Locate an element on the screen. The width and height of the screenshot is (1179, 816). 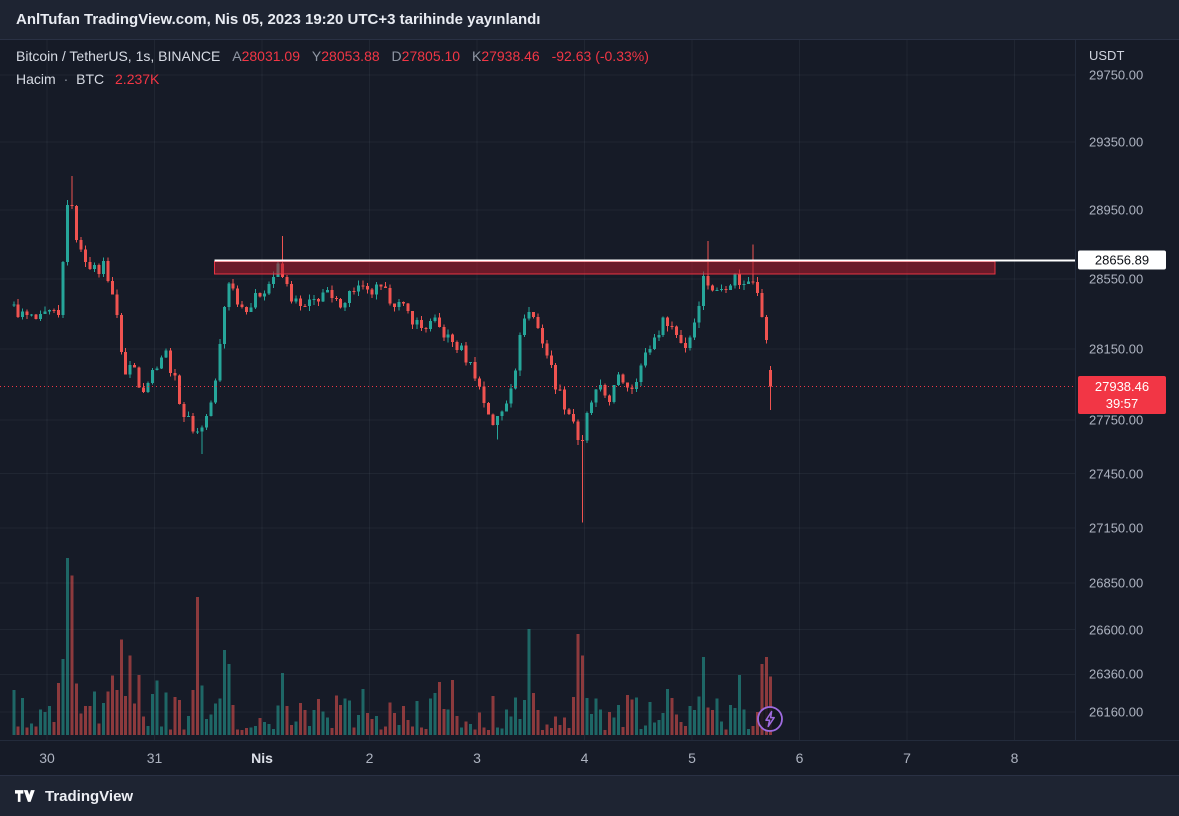
time-label: 30 is located at coordinates (47, 758).